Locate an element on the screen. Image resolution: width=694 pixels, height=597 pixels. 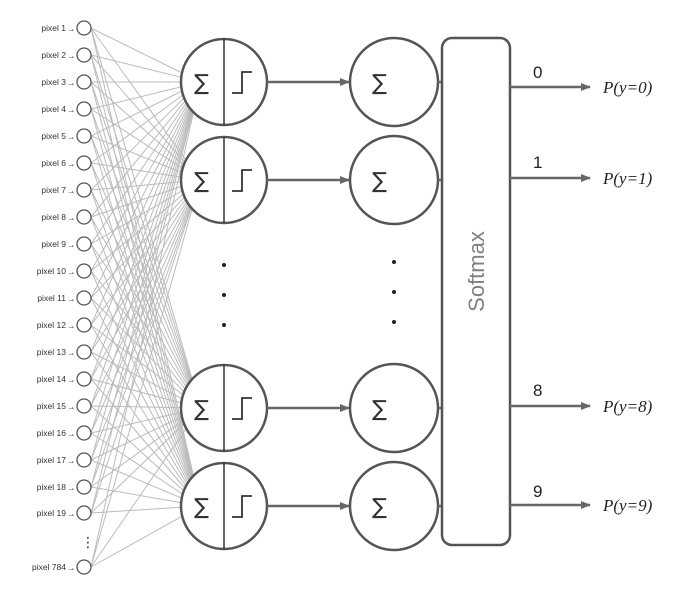
output-0: 0 P(y=0) is located at coordinates (581, 80).